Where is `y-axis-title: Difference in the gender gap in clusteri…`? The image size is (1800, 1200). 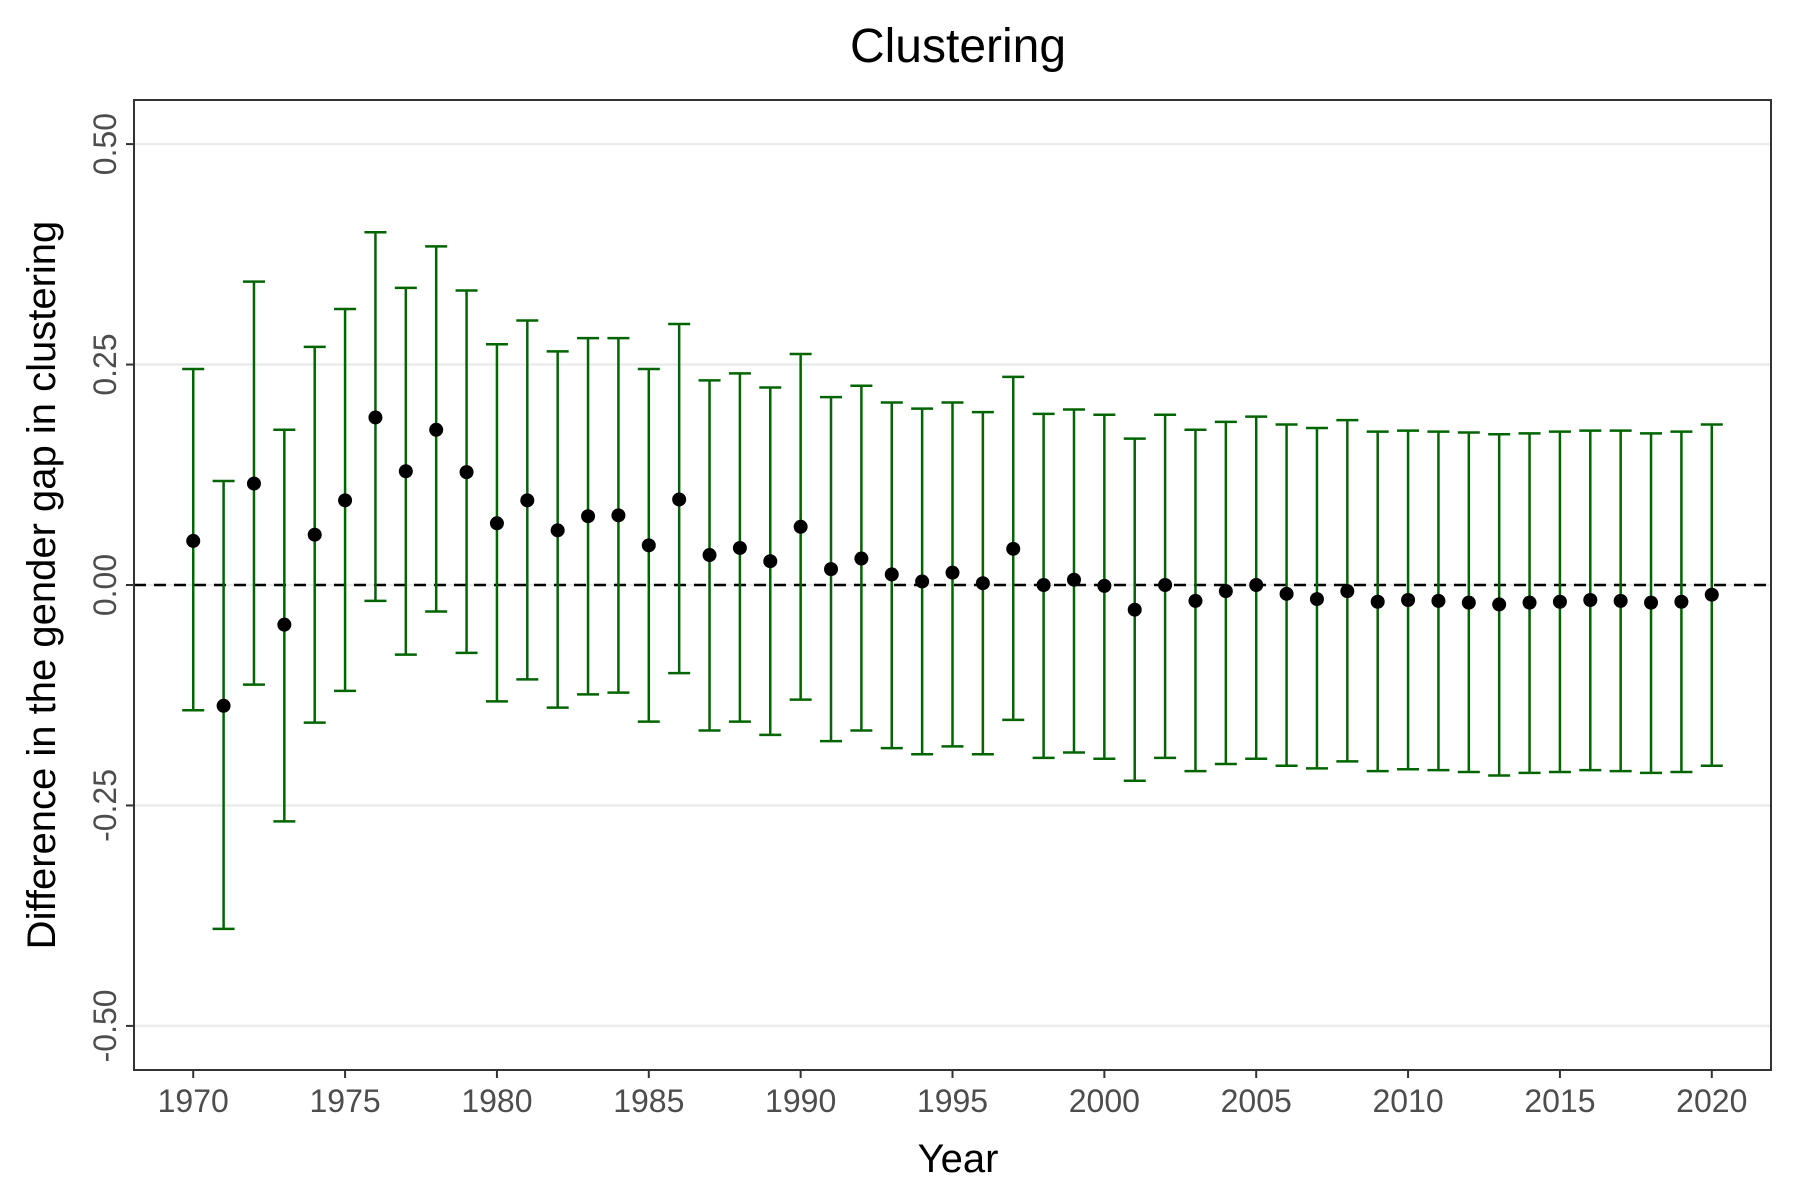 y-axis-title: Difference in the gender gap in clusteri… is located at coordinates (42, 585).